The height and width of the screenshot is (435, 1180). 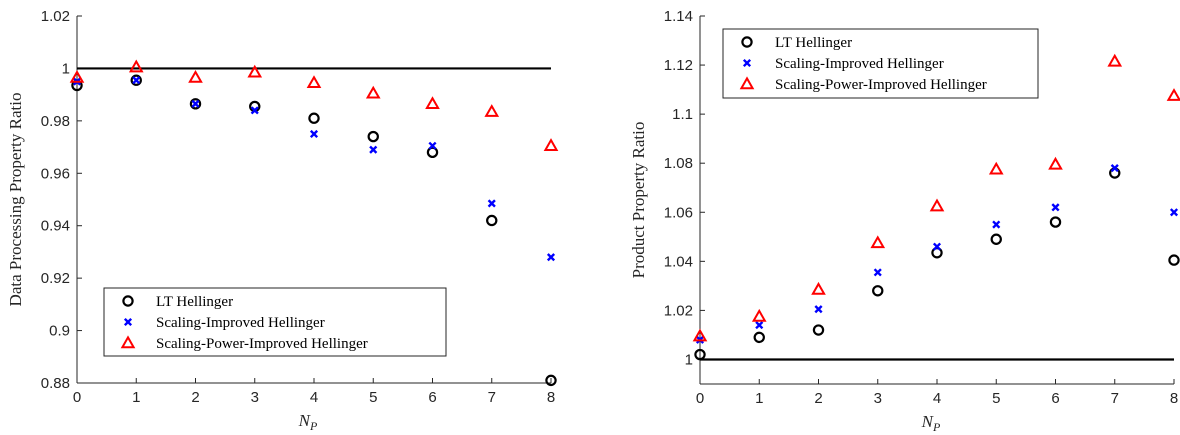 What do you see at coordinates (638, 200) in the screenshot?
I see `y-axis-title: Product Property Ratio` at bounding box center [638, 200].